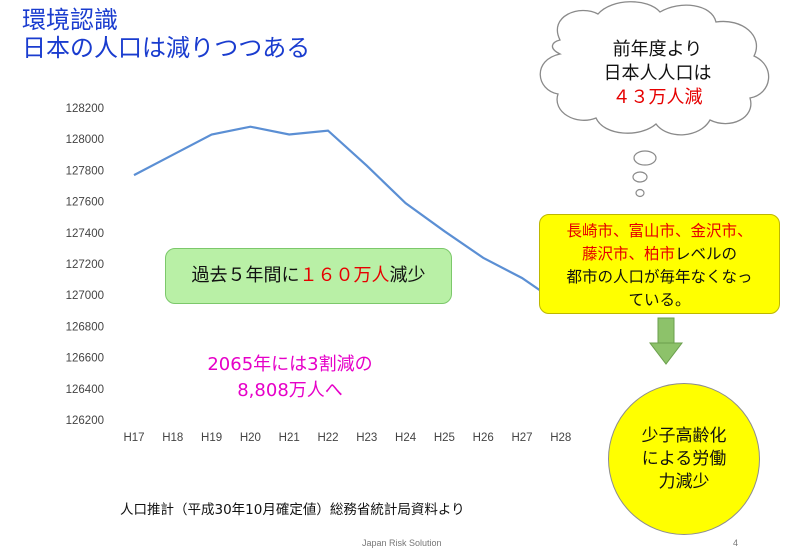 The height and width of the screenshot is (553, 800). What do you see at coordinates (483, 438) in the screenshot?
I see `x-tick-label: H26` at bounding box center [483, 438].